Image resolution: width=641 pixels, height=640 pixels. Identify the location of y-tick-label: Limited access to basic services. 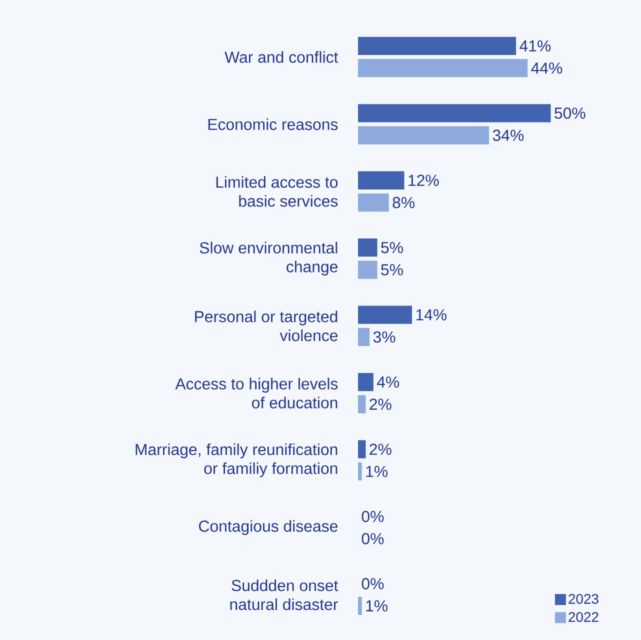
(277, 191).